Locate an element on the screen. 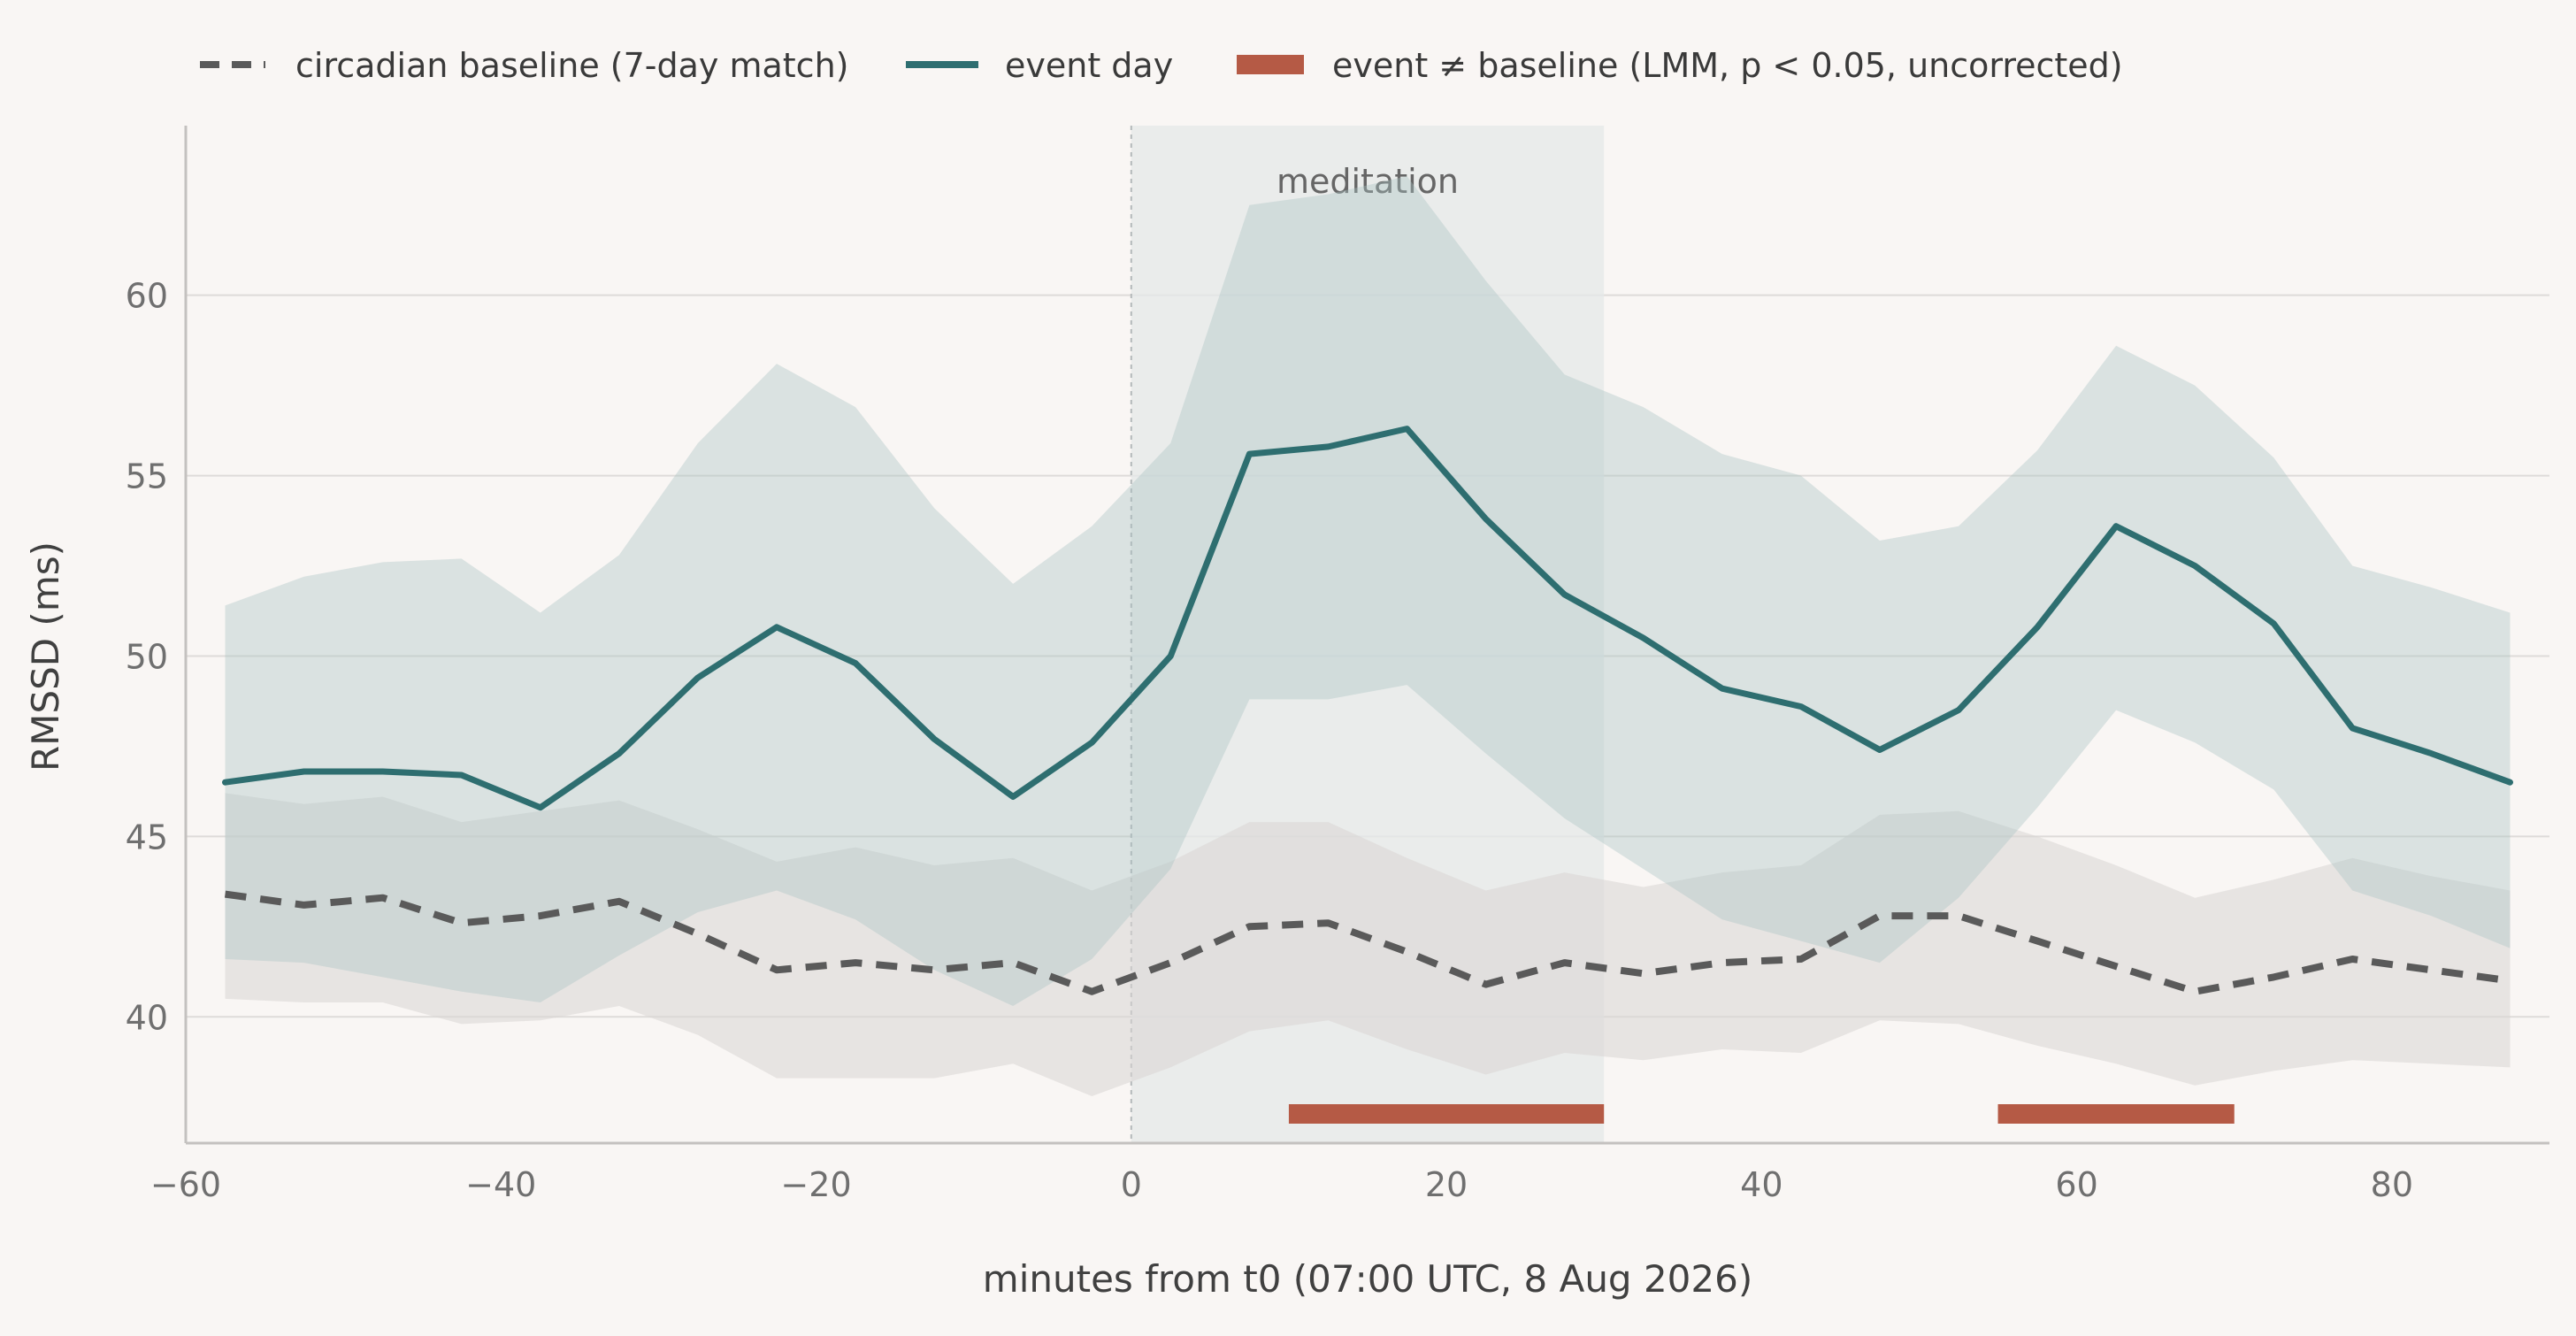  y-tick-label: 50 is located at coordinates (147, 656).